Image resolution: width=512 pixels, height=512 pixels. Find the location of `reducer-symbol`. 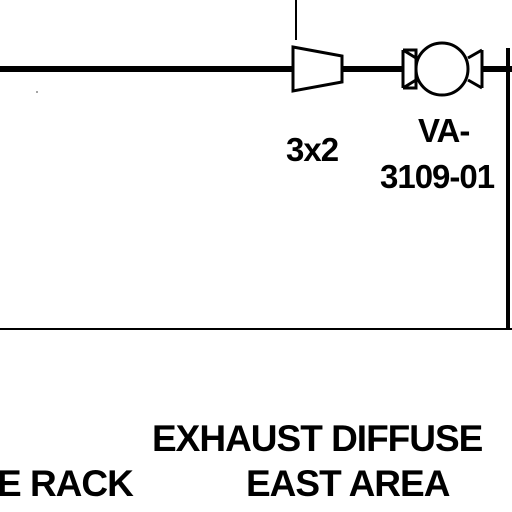

reducer-symbol is located at coordinates (317, 69).